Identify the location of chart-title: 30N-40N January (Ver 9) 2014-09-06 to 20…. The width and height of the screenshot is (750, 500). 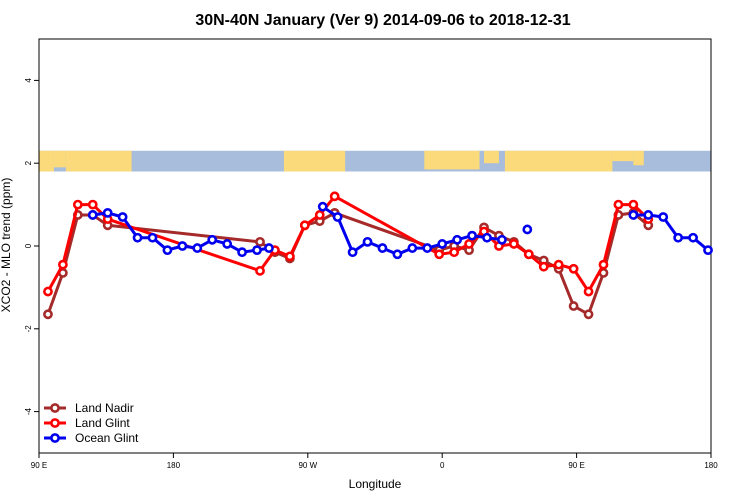
(382, 20).